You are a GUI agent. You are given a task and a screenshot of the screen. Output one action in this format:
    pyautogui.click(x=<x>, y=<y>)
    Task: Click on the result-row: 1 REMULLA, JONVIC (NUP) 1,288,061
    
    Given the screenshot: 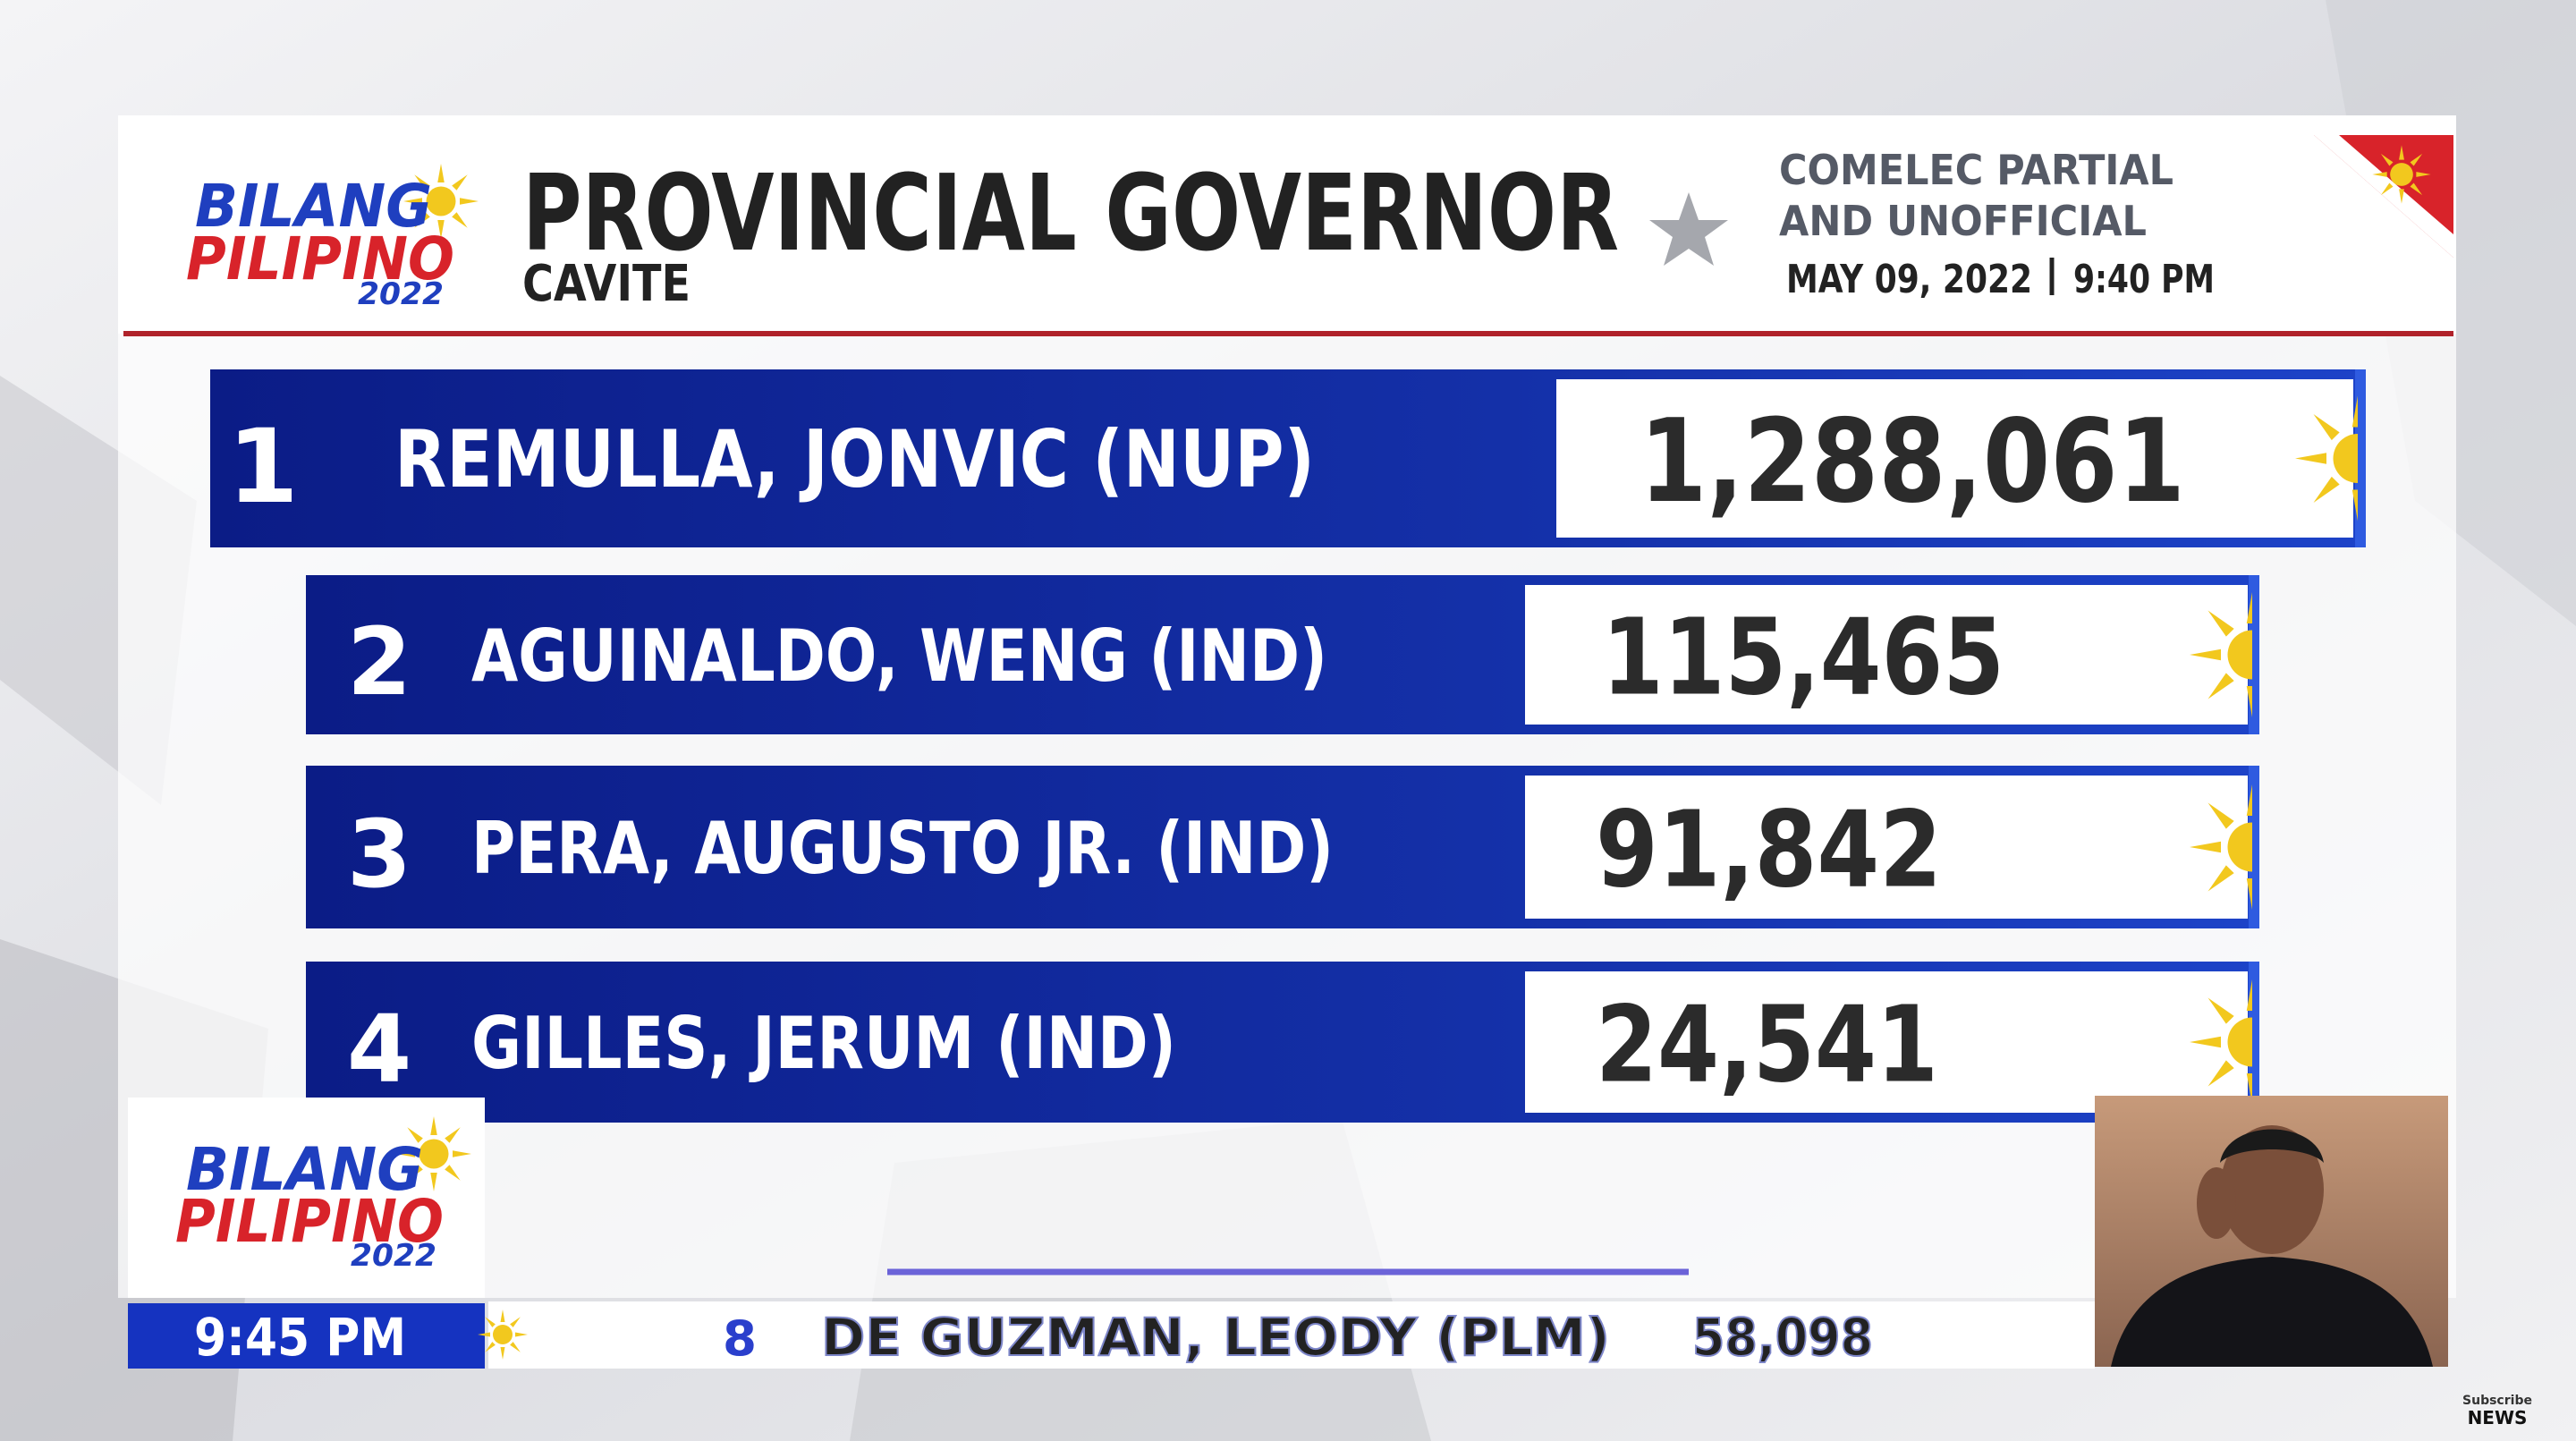 What is the action you would take?
    pyautogui.click(x=1315, y=458)
    